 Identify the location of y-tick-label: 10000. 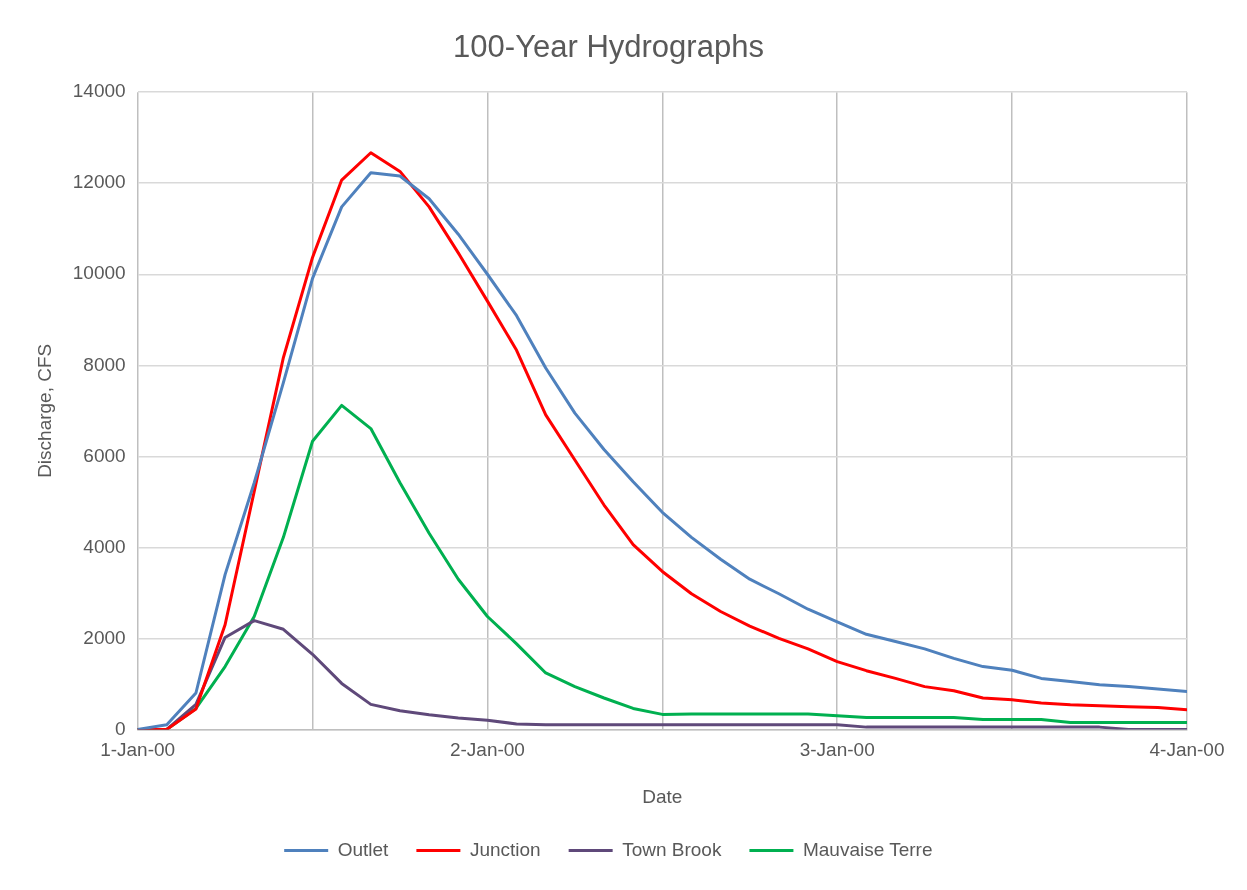
(99, 273).